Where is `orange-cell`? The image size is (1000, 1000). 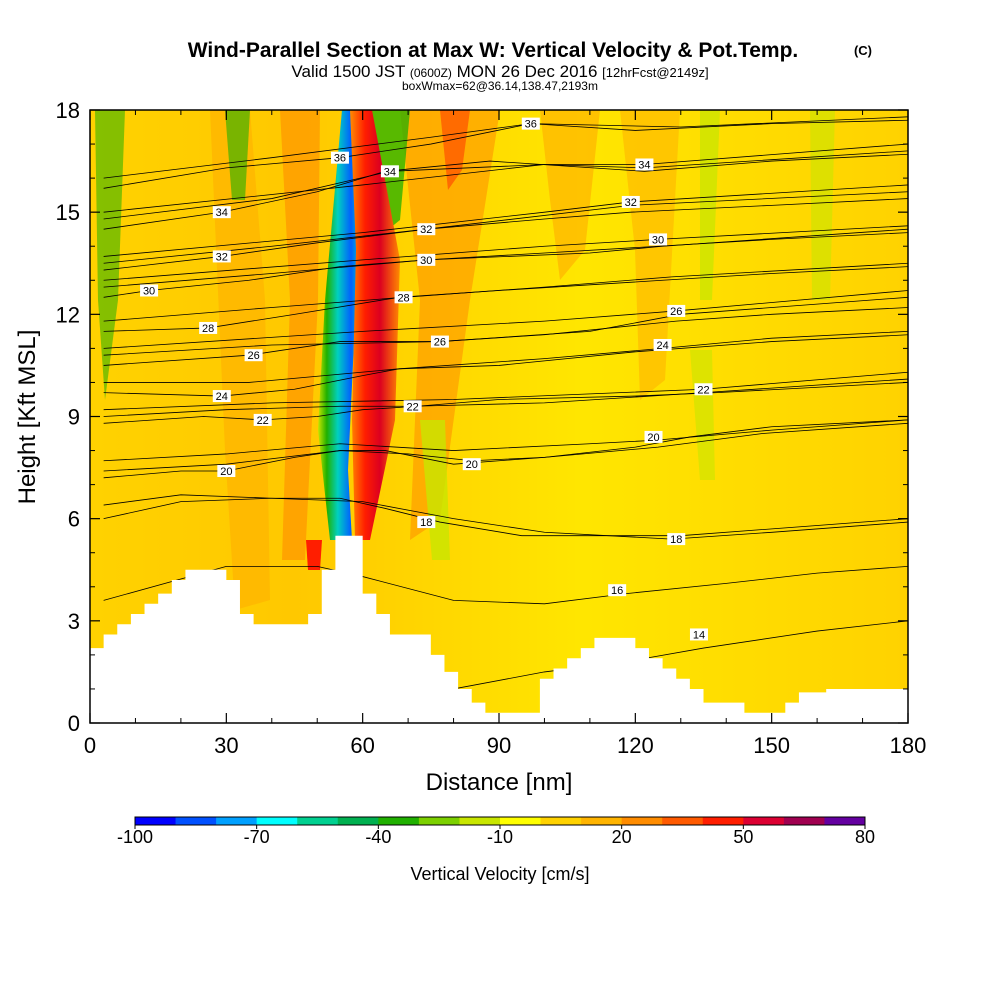
orange-cell is located at coordinates (455, 150).